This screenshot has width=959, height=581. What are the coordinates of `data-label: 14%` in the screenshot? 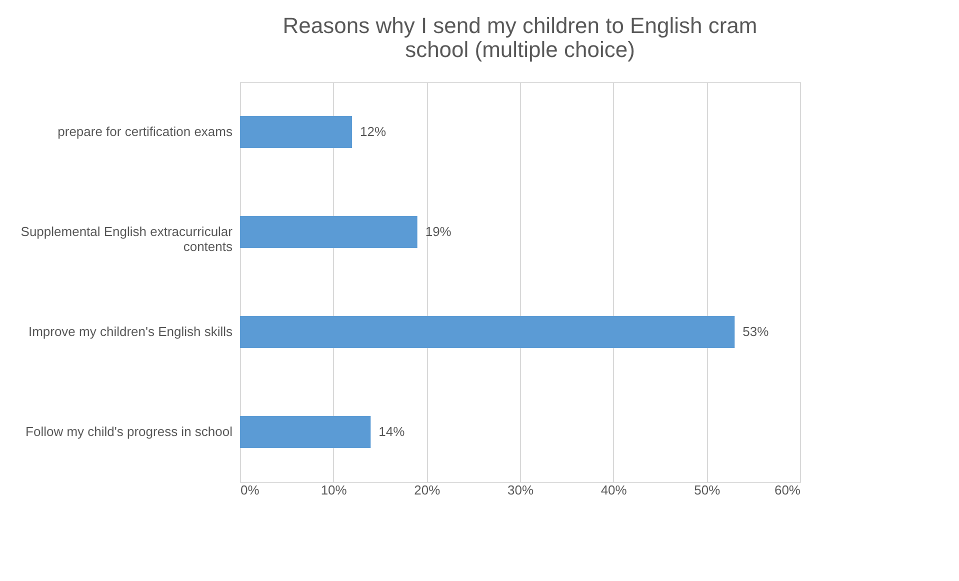 It's located at (392, 431).